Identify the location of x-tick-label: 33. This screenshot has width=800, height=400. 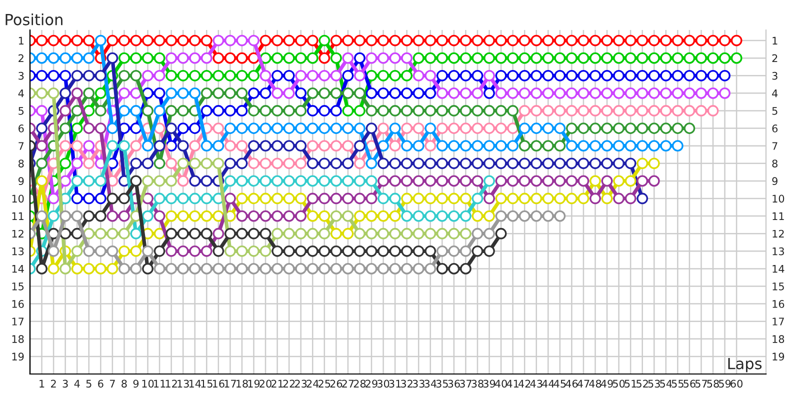
(418, 384).